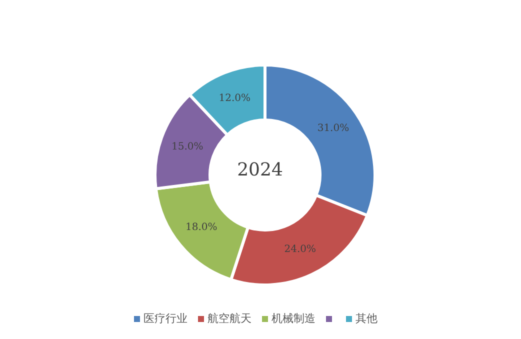  What do you see at coordinates (234, 98) in the screenshot?
I see `data-label: 12.0%` at bounding box center [234, 98].